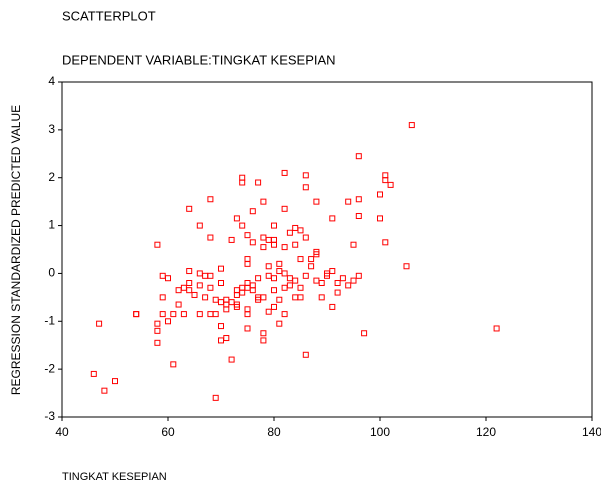  Describe the element at coordinates (51, 81) in the screenshot. I see `y-tick-label: 4` at that location.